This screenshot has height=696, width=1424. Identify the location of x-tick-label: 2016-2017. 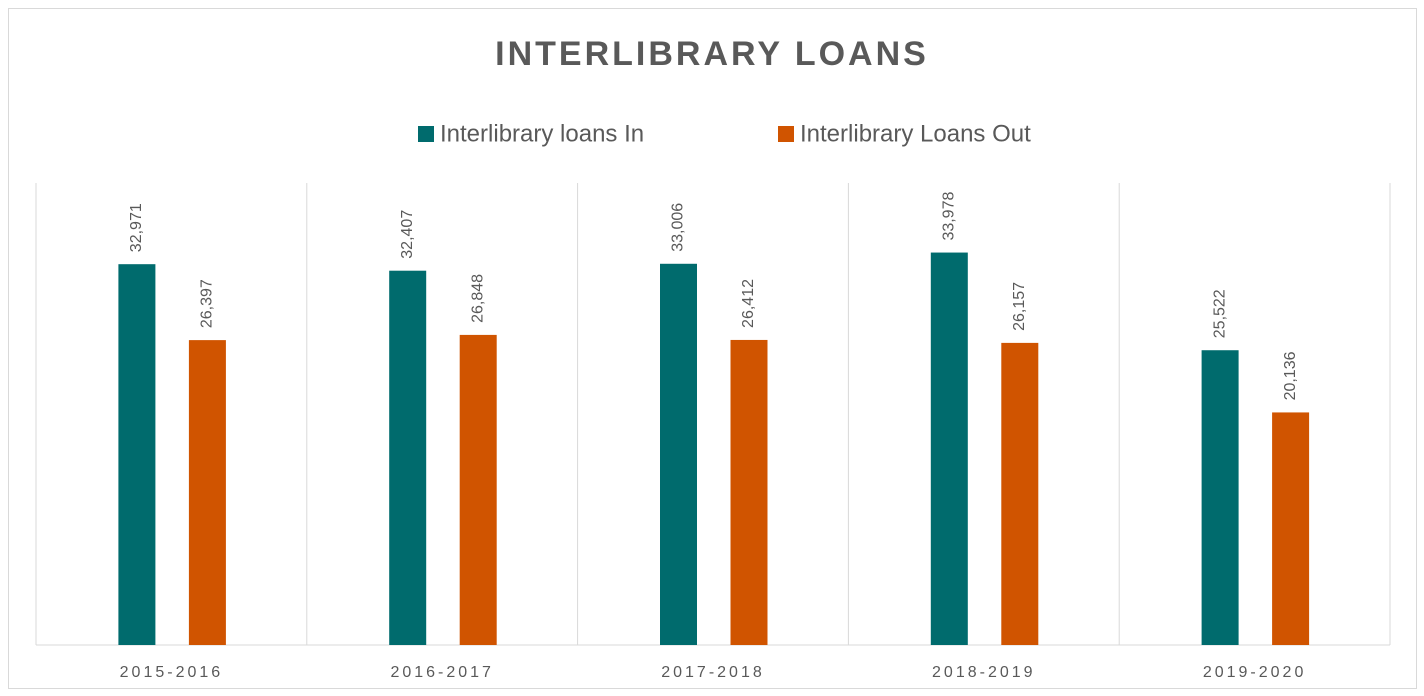
(442, 672).